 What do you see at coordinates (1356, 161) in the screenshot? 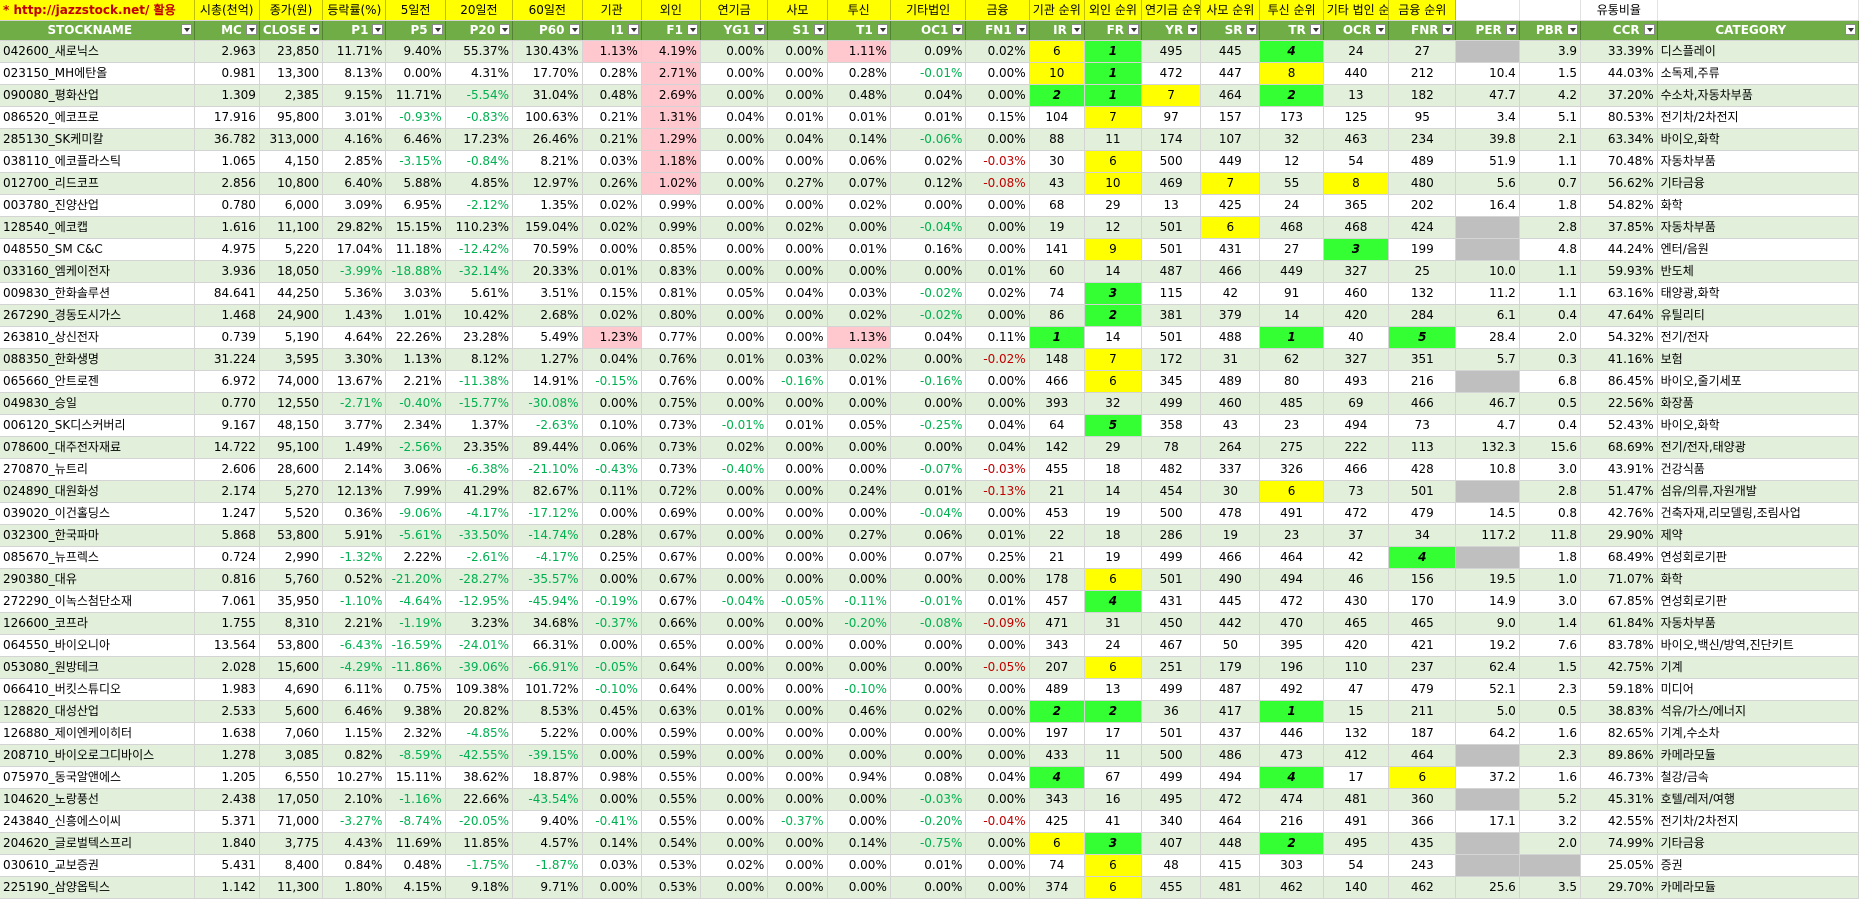
I see `cell-ocr: 54` at bounding box center [1356, 161].